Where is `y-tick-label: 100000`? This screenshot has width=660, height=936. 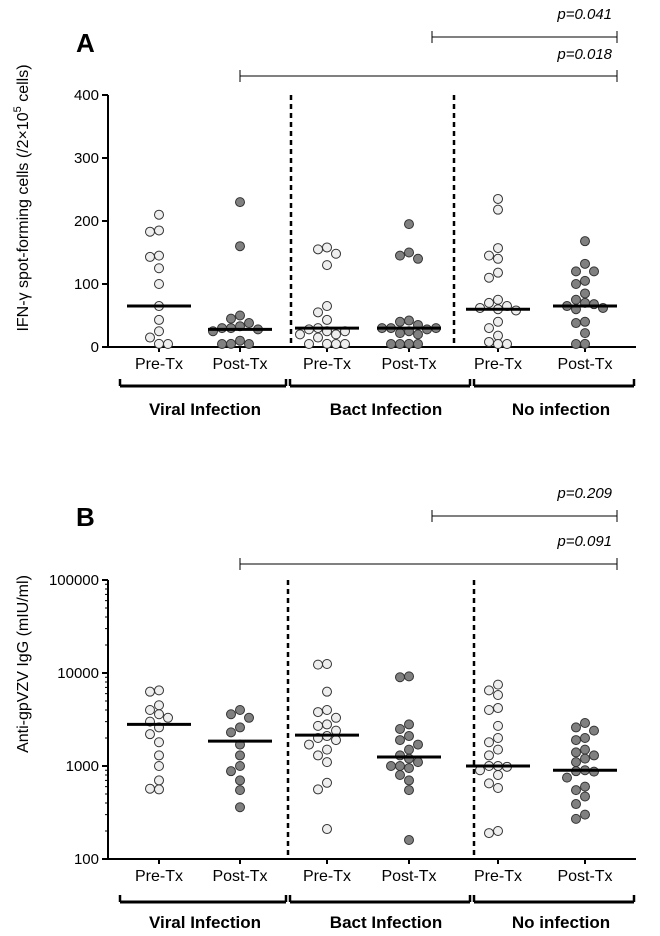
y-tick-label: 100000 is located at coordinates (74, 580).